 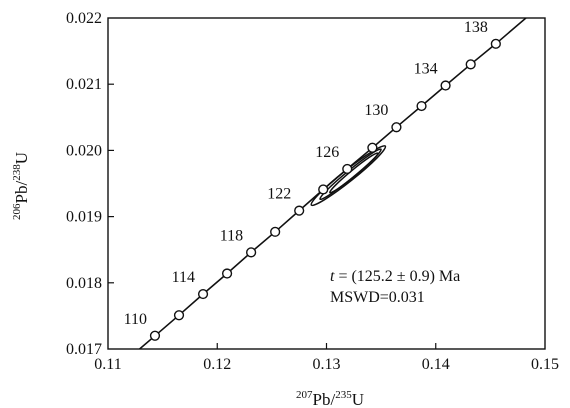 I want to click on age-label: 126, so click(x=327, y=152).